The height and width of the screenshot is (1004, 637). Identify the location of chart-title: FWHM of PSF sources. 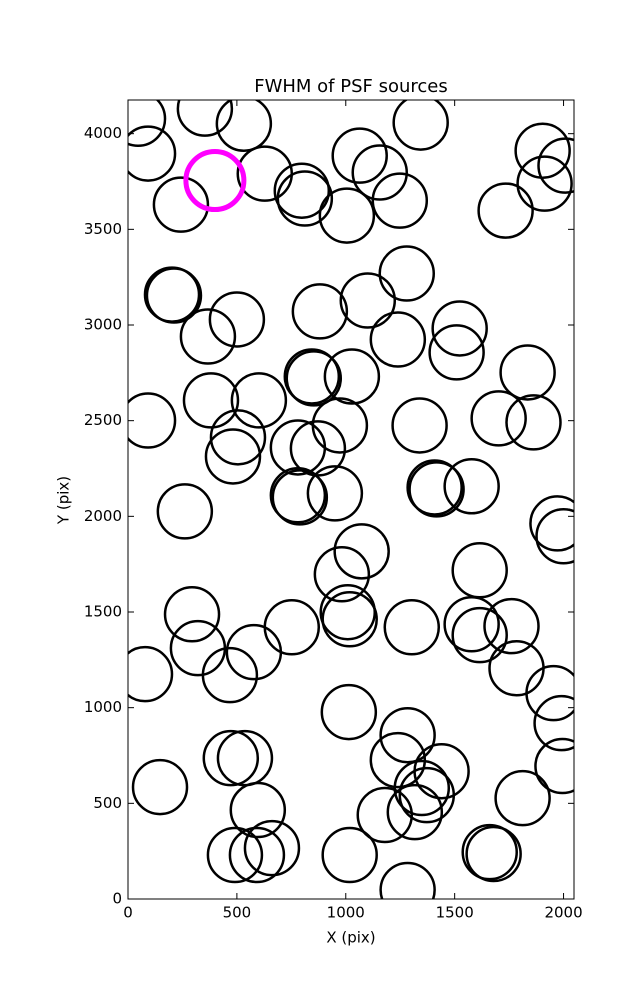
(351, 86).